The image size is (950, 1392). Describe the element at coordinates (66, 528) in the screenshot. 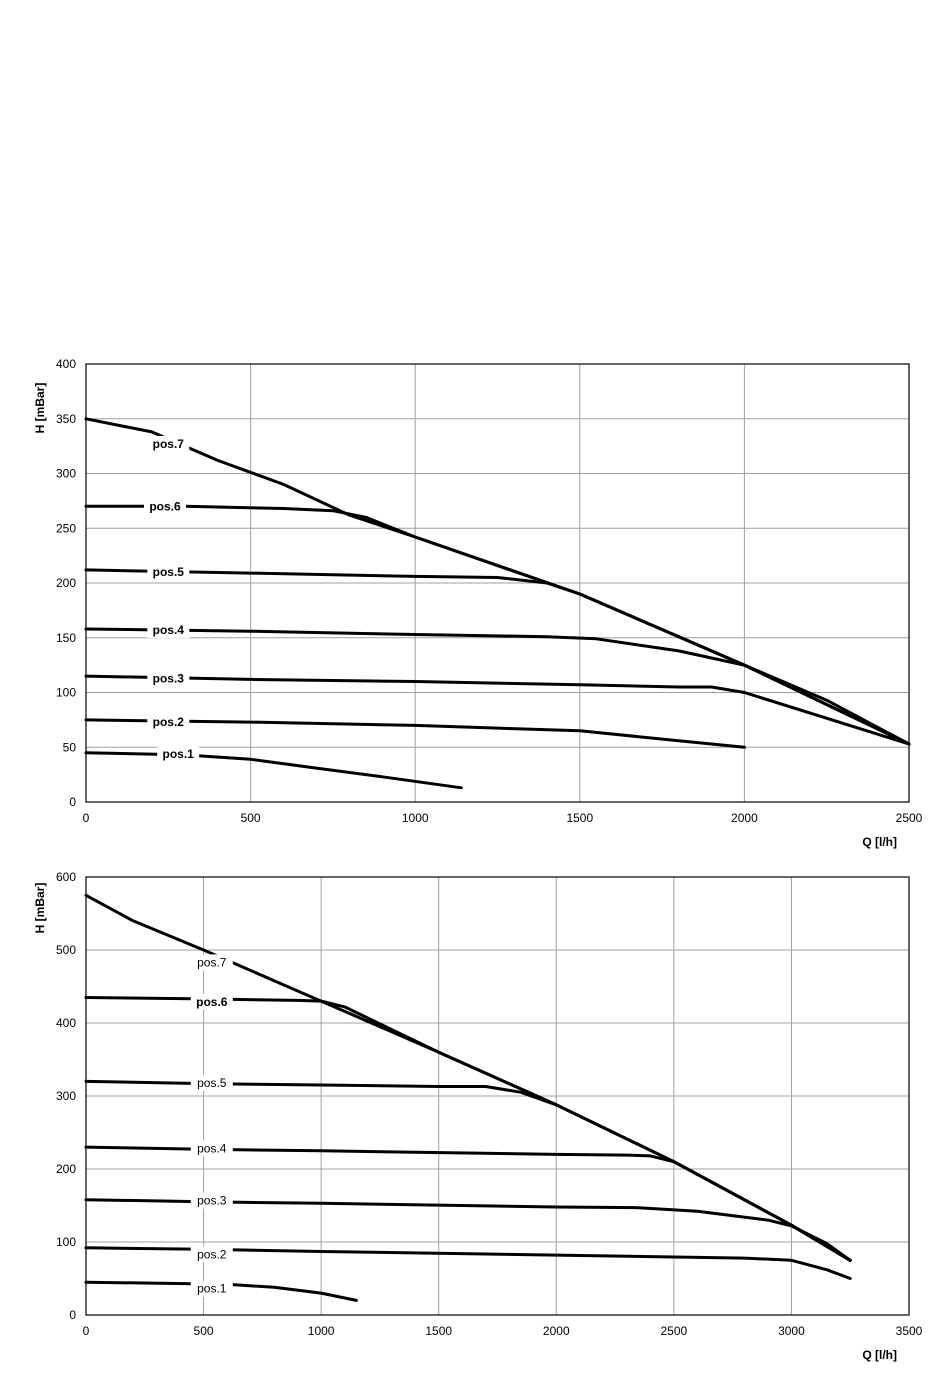

I see `y-tick-label: 250` at that location.